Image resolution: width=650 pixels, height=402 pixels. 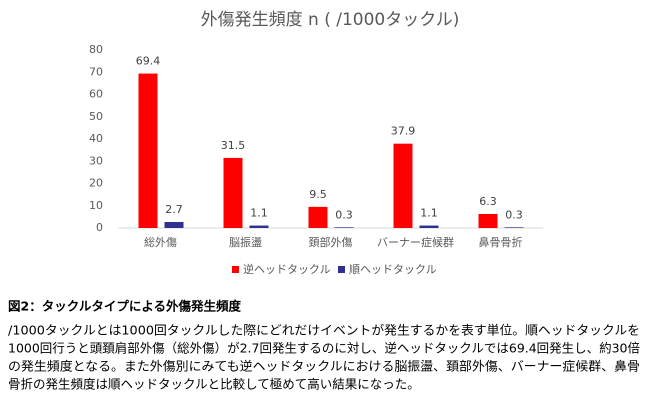 I want to click on legend-label: 逆ヘッドタックル, so click(x=287, y=269).